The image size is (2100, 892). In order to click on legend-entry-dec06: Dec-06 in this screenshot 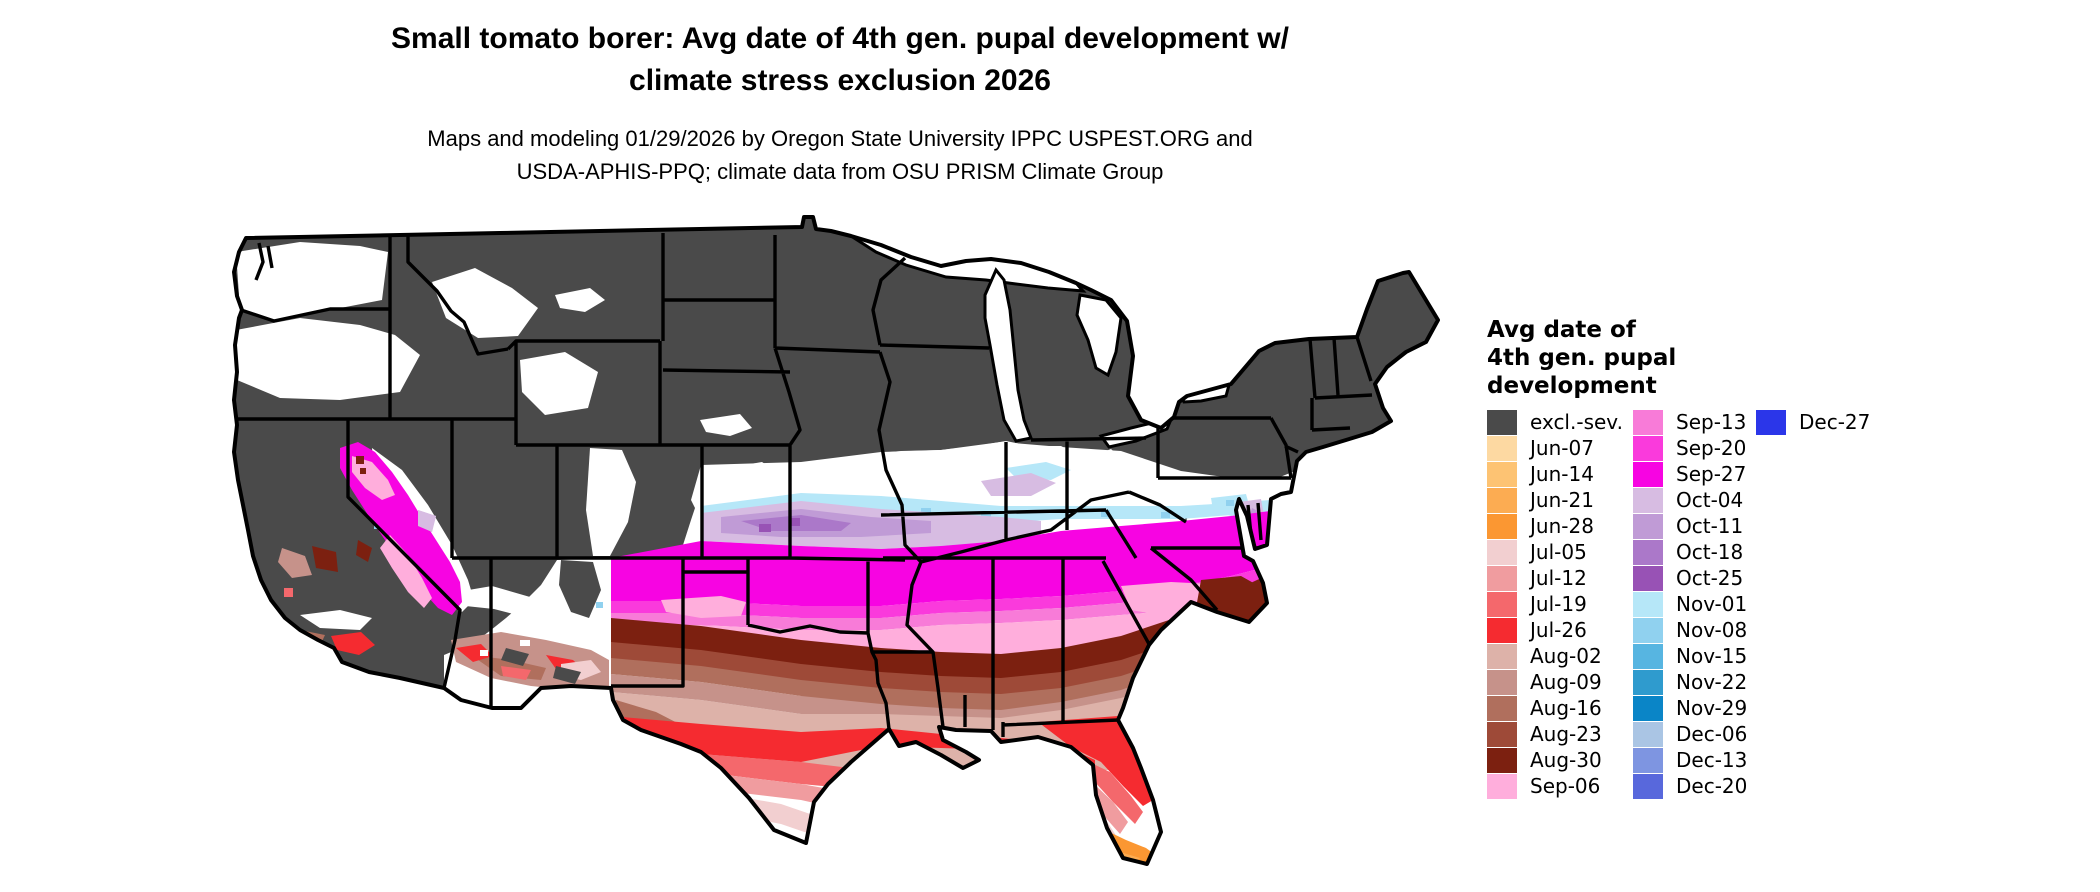, I will do `click(1694, 734)`.